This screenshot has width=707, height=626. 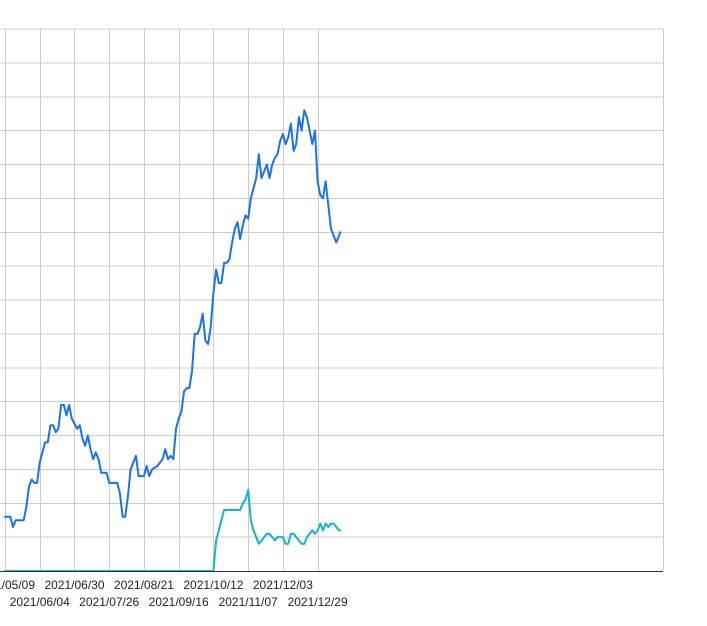 What do you see at coordinates (109, 602) in the screenshot?
I see `x-tick-label: 2021/07/26` at bounding box center [109, 602].